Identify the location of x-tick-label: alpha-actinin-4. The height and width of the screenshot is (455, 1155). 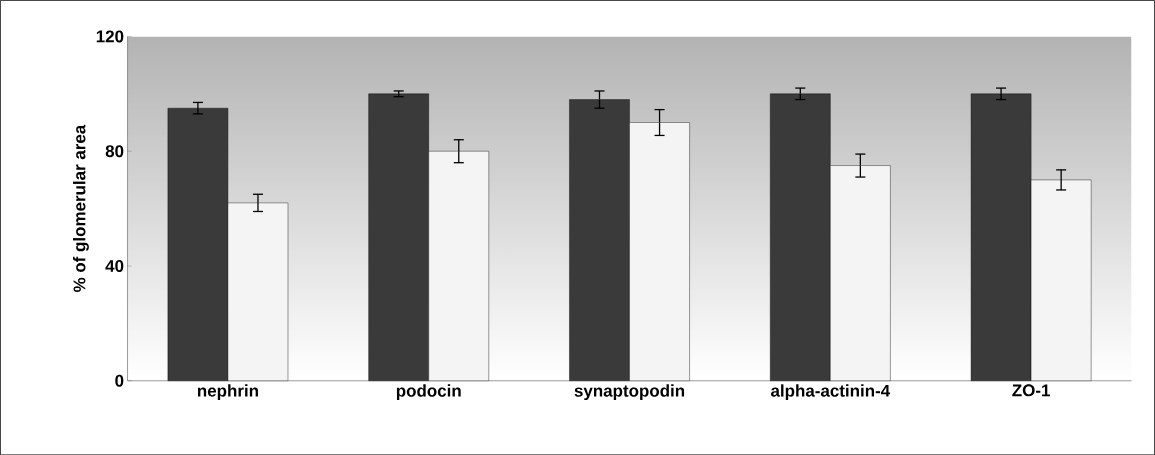
(831, 392).